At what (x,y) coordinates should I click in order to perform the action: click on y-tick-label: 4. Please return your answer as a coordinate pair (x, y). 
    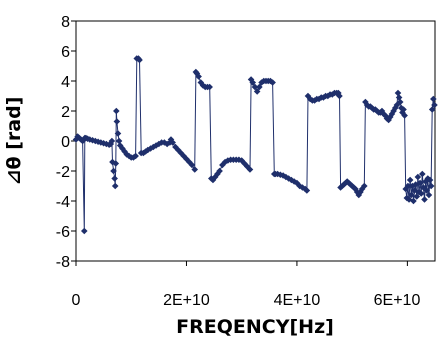
    Looking at the image, I should click on (65, 82).